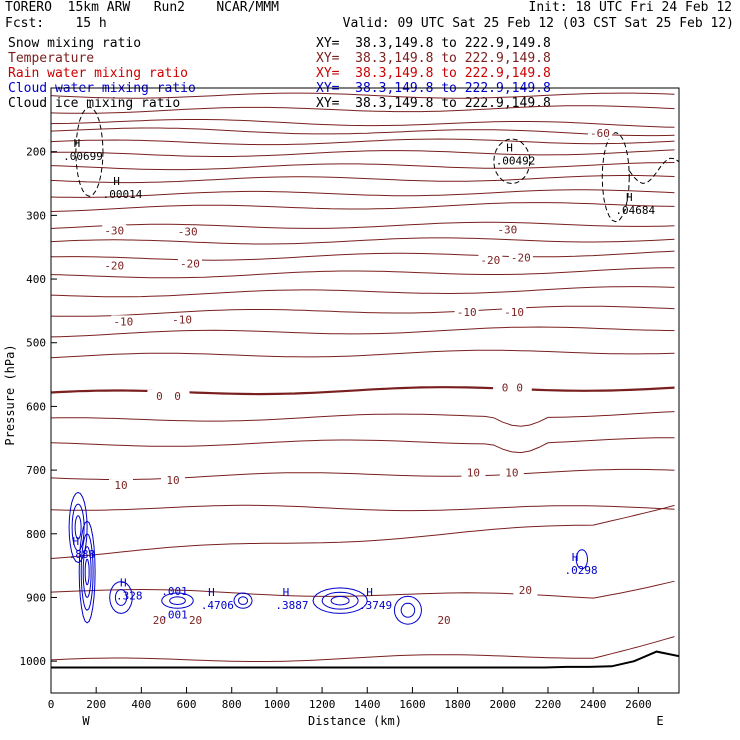 This screenshot has height=740, width=740. I want to click on maximum-value: .3887, so click(291, 605).